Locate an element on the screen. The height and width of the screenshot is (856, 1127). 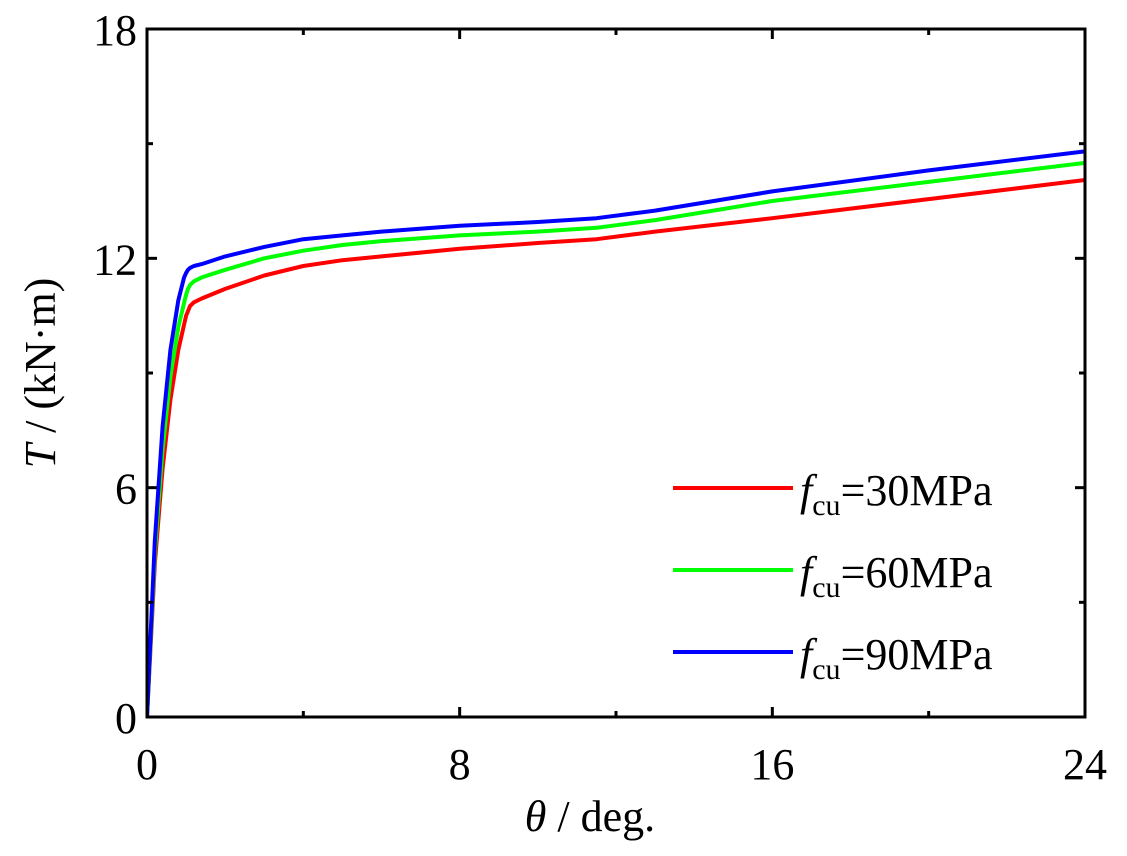
x-axis-label: θ / deg. is located at coordinates (590, 816).